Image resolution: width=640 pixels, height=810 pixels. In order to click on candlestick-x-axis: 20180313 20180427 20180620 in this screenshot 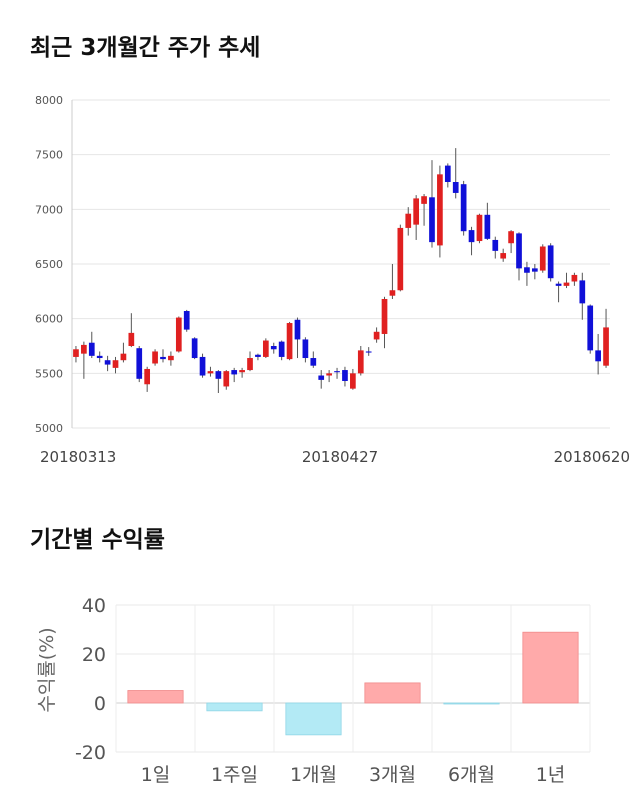, I will do `click(335, 457)`.